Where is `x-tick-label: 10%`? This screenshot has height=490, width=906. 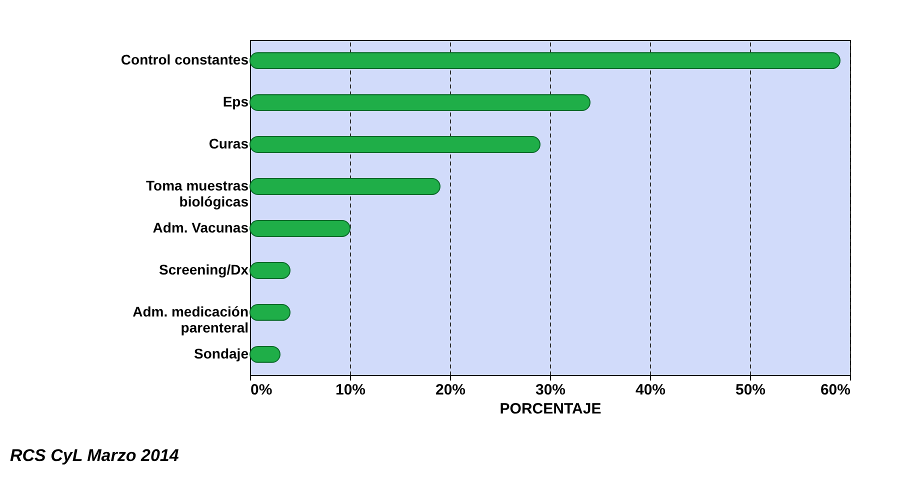
x-tick-label: 10% is located at coordinates (350, 390).